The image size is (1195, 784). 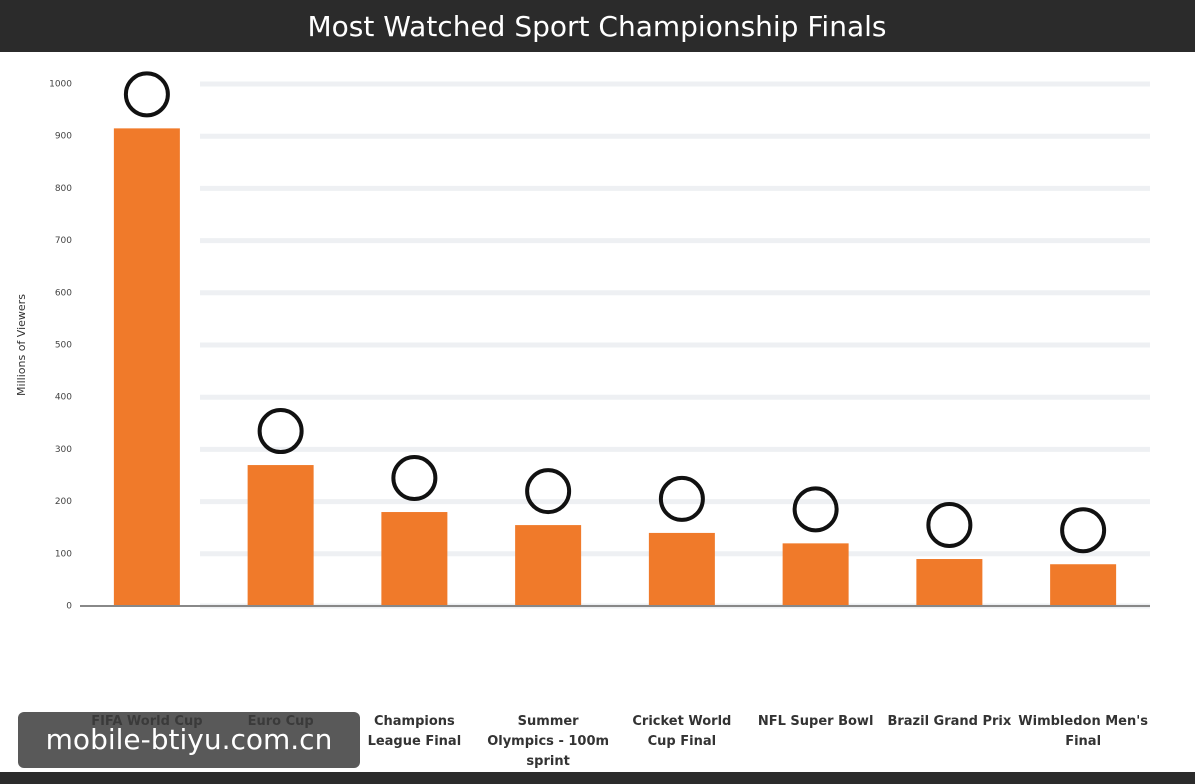 What do you see at coordinates (63, 398) in the screenshot?
I see `y-tick-label: 400` at bounding box center [63, 398].